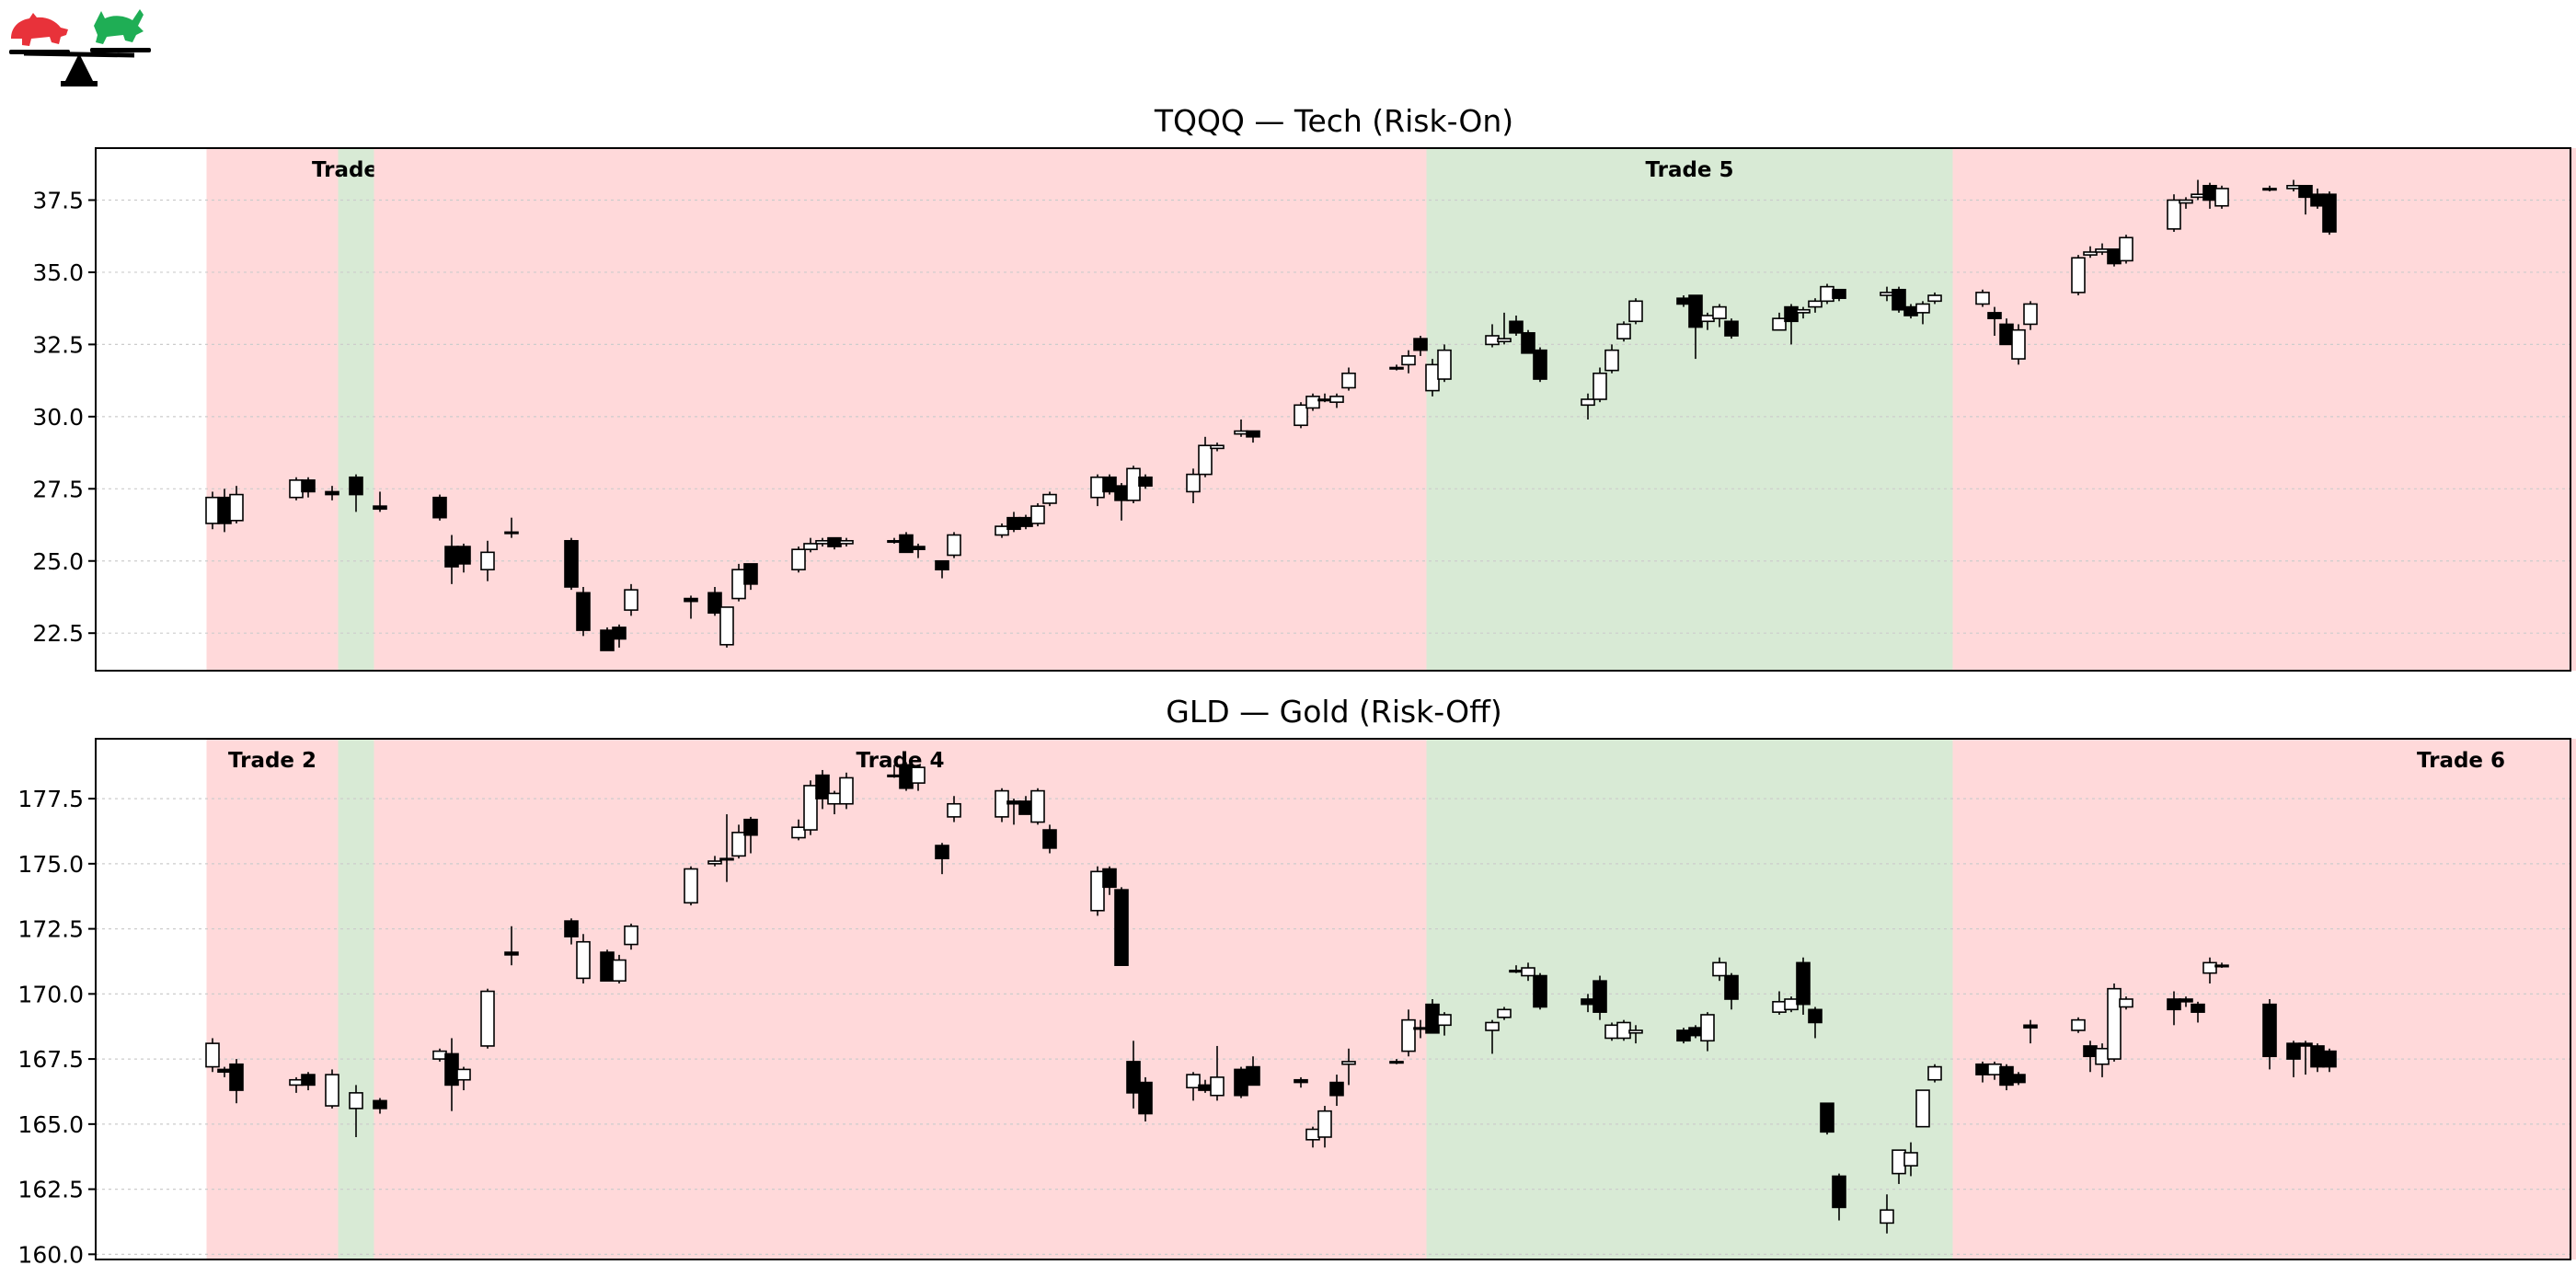 The image size is (2576, 1288). Describe the element at coordinates (58, 200) in the screenshot. I see `y-tick-label: 37.5` at that location.